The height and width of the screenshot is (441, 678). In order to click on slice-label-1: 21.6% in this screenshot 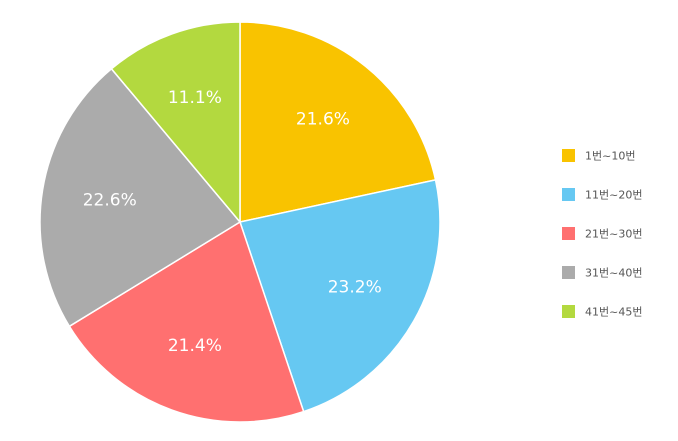, I will do `click(323, 119)`.